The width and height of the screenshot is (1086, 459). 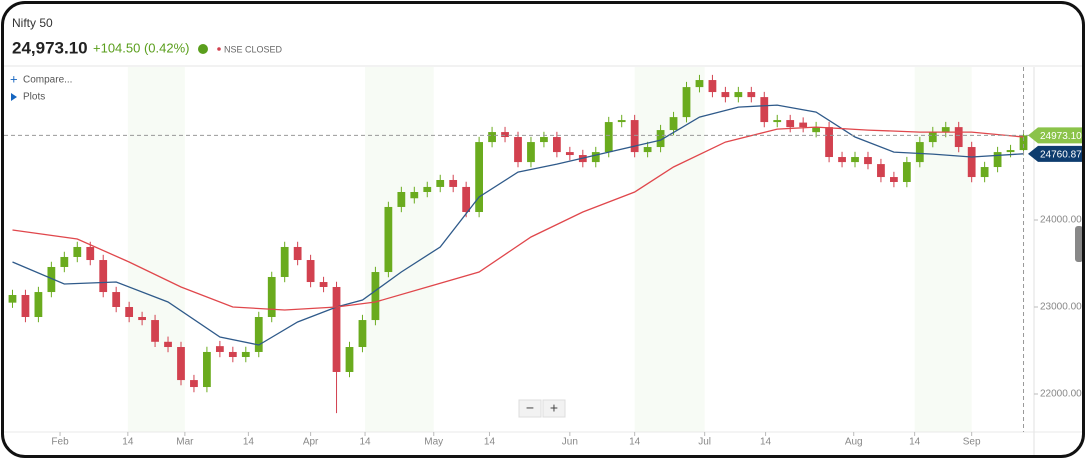 I want to click on price-tag-label: 24760.87, so click(x=1061, y=154).